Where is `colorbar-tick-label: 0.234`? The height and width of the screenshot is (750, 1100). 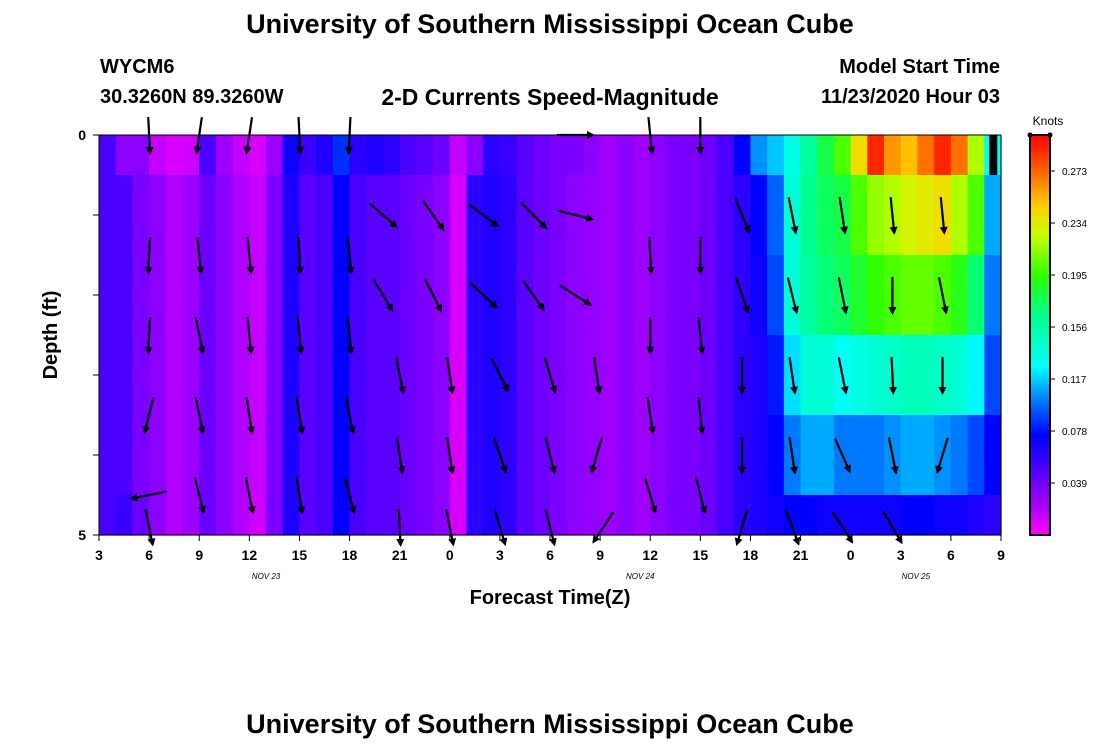 colorbar-tick-label: 0.234 is located at coordinates (1074, 224).